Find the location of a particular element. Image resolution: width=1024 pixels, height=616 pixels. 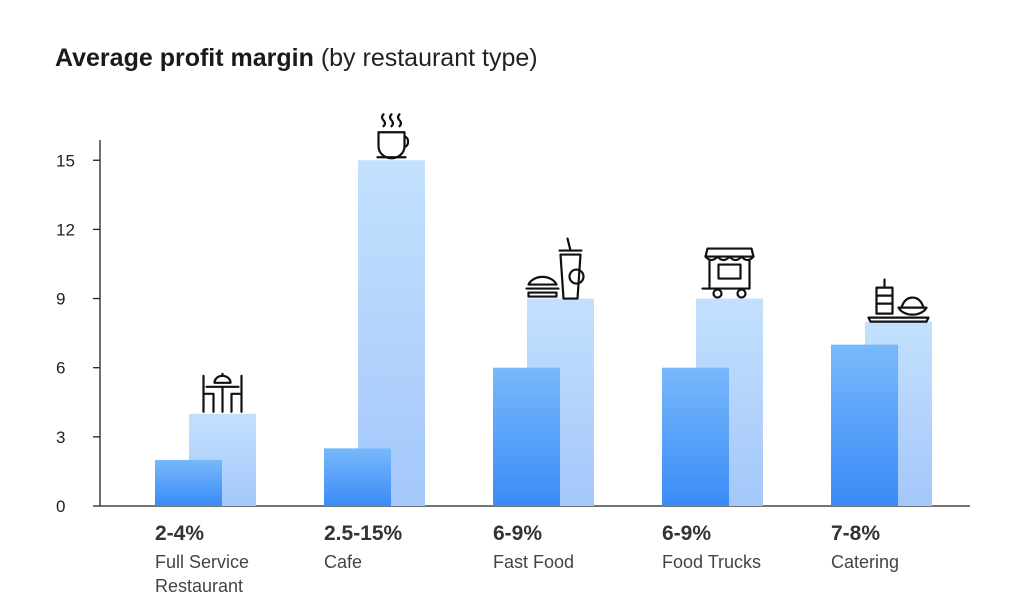

chair-left-seat is located at coordinates (208, 402).